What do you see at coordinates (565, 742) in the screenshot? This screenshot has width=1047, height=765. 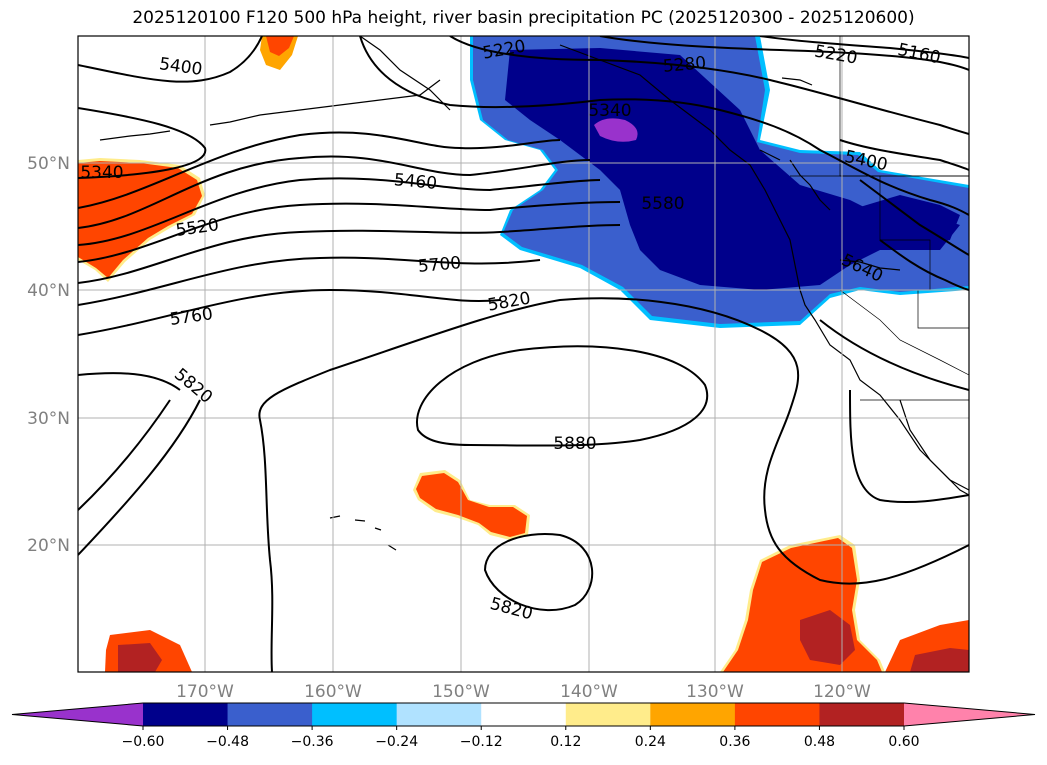 I see `colorbar-tick-label: 0.12` at bounding box center [565, 742].